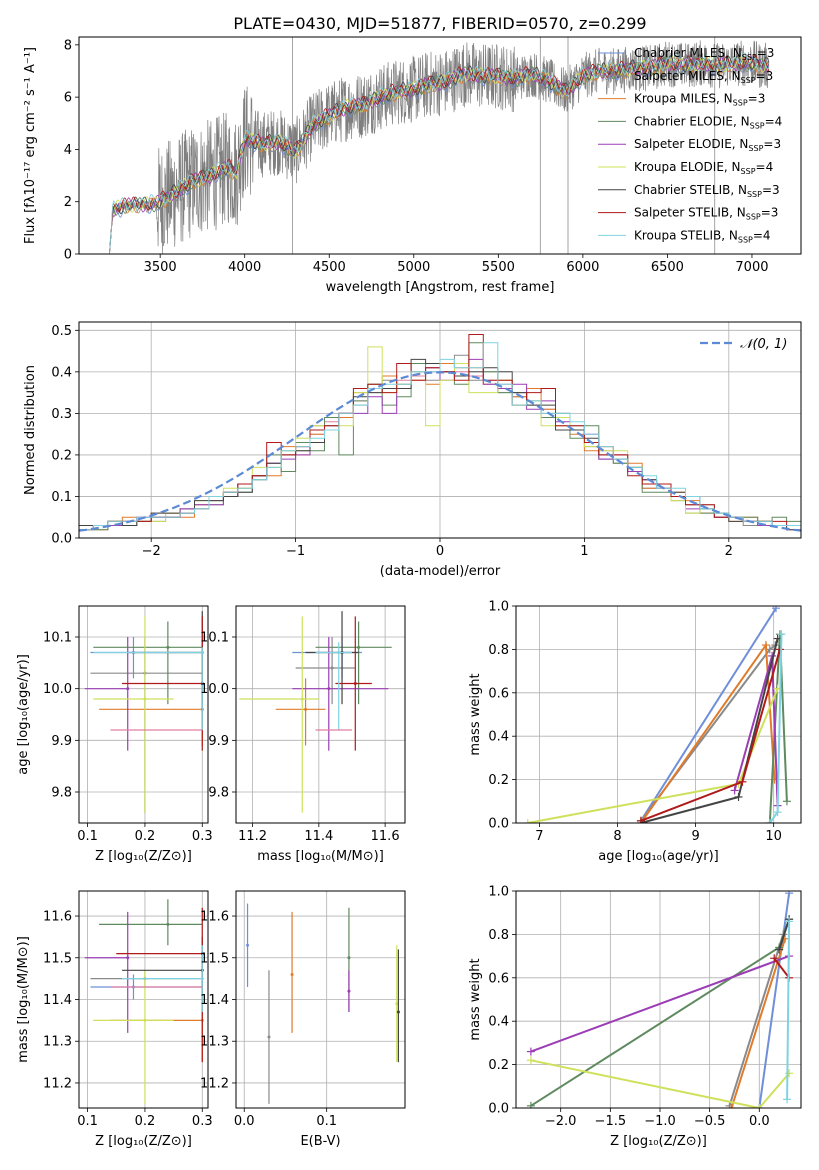  Describe the element at coordinates (30, 145) in the screenshot. I see `y-axis-label: Flux [fλ10⁻¹⁷ erg cm⁻² s⁻¹ A⁻¹]` at that location.